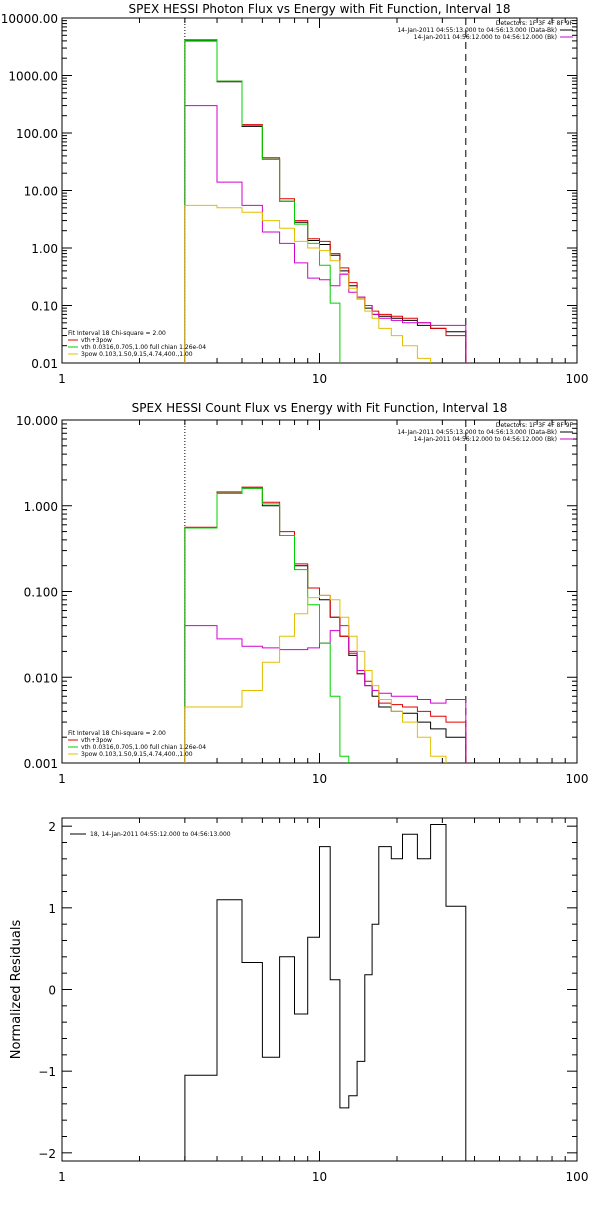 The width and height of the screenshot is (600, 1205). I want to click on y-tick-label: 0.01, so click(44, 364).